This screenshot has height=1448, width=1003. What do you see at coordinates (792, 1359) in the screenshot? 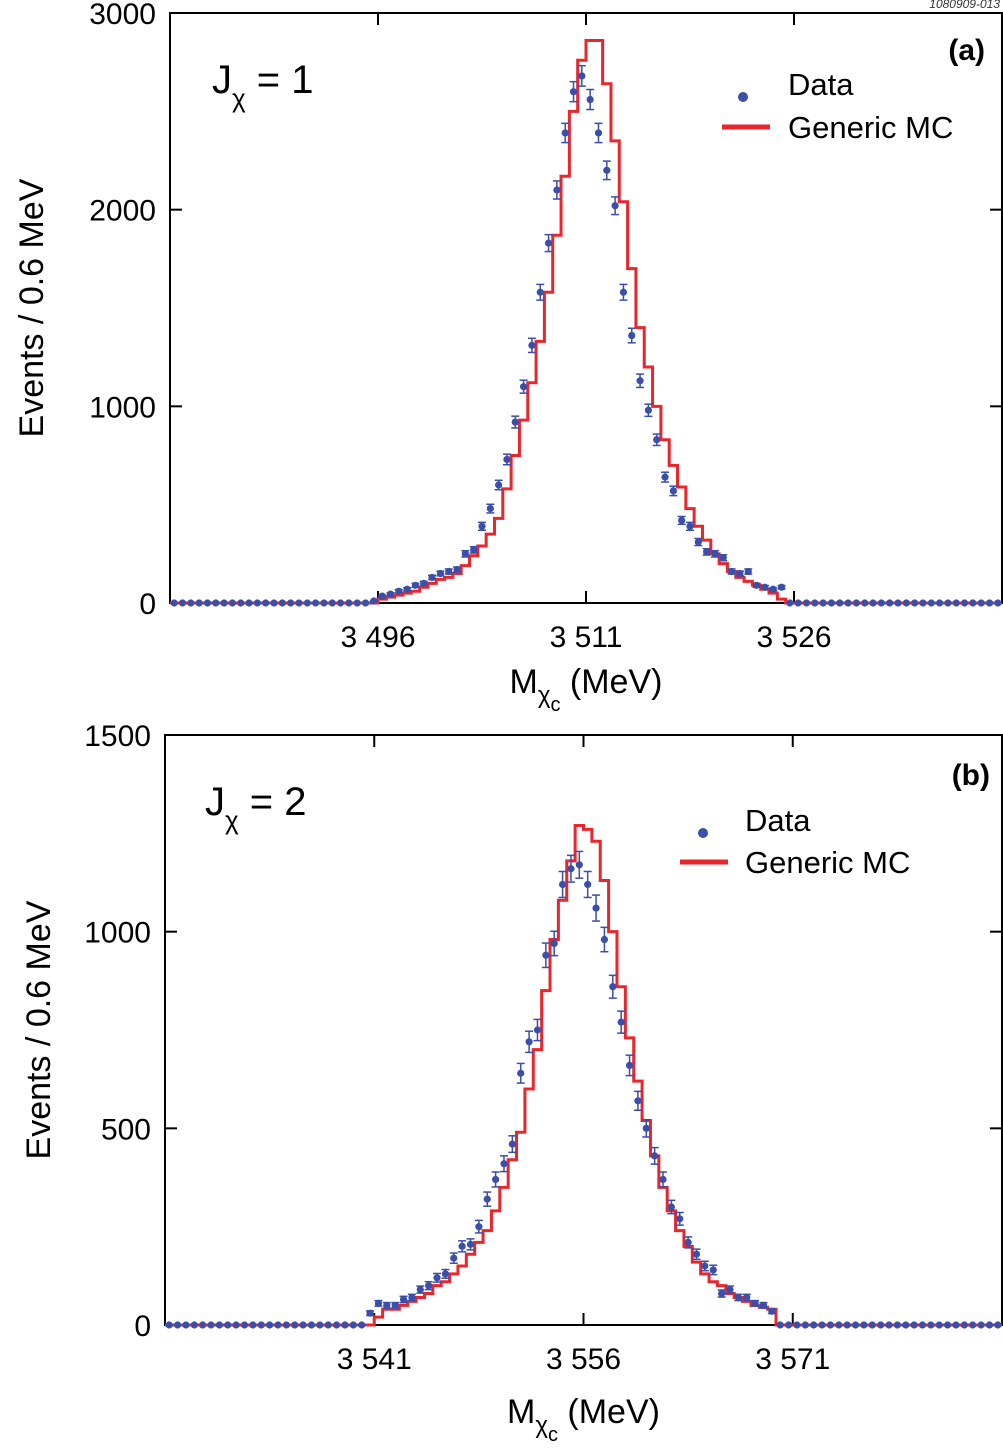
I see `x-tick-label: 3 571` at bounding box center [792, 1359].